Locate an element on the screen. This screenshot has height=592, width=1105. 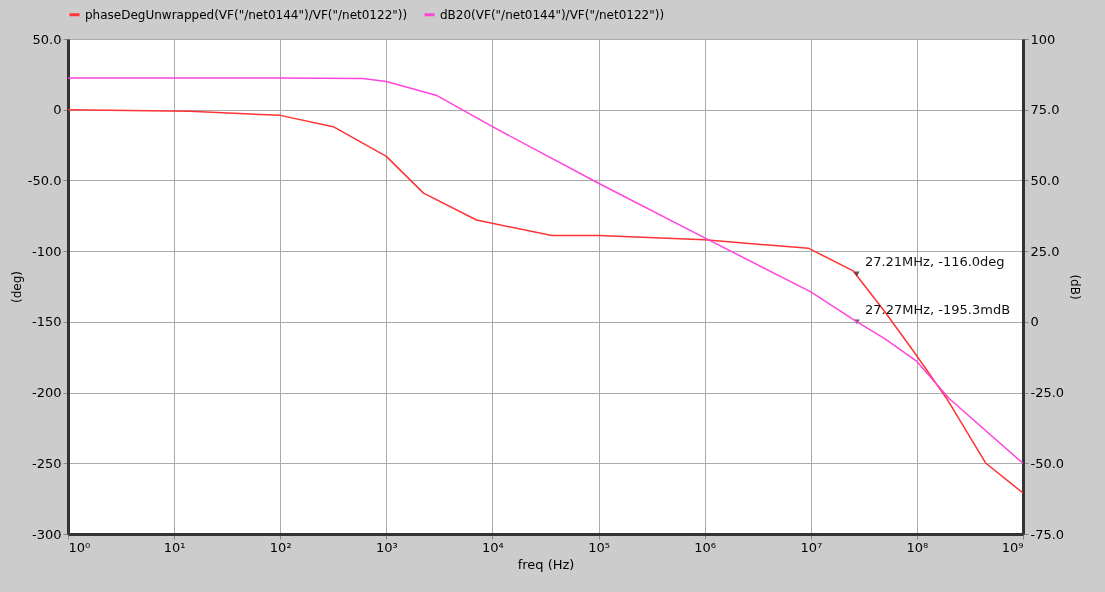
y-tick-label: -250 is located at coordinates (46, 463).